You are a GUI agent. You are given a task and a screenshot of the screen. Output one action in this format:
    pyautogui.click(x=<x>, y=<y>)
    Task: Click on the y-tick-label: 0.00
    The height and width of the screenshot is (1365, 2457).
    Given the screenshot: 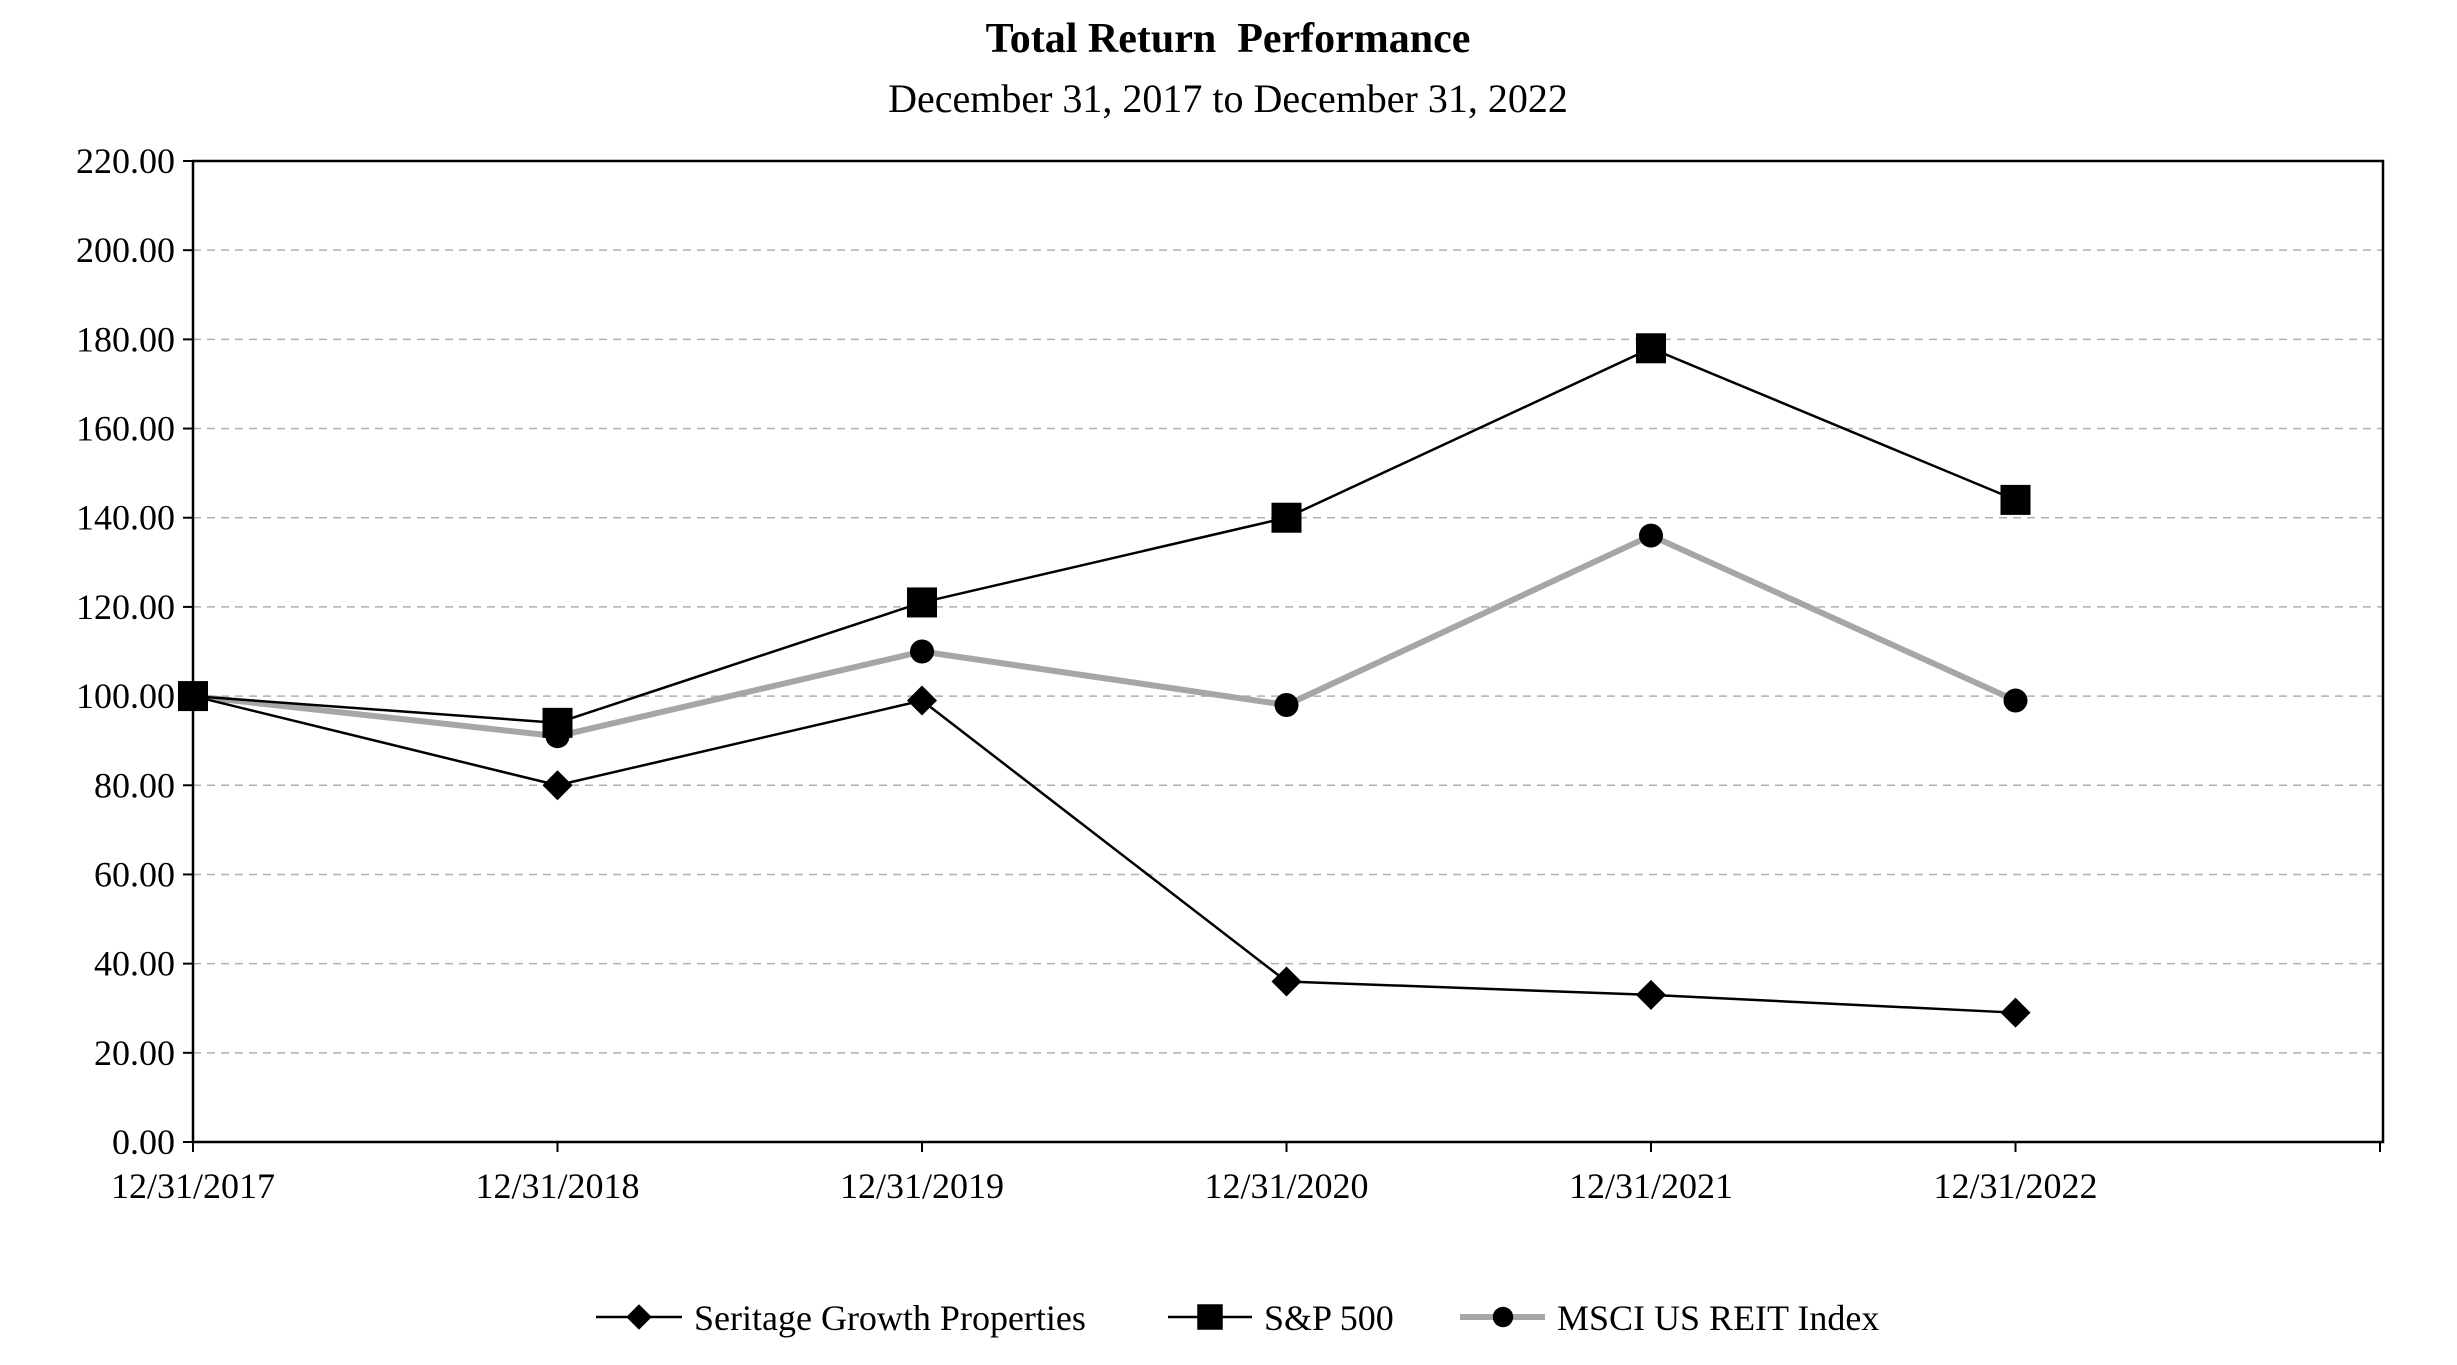 What is the action you would take?
    pyautogui.click(x=143, y=1142)
    